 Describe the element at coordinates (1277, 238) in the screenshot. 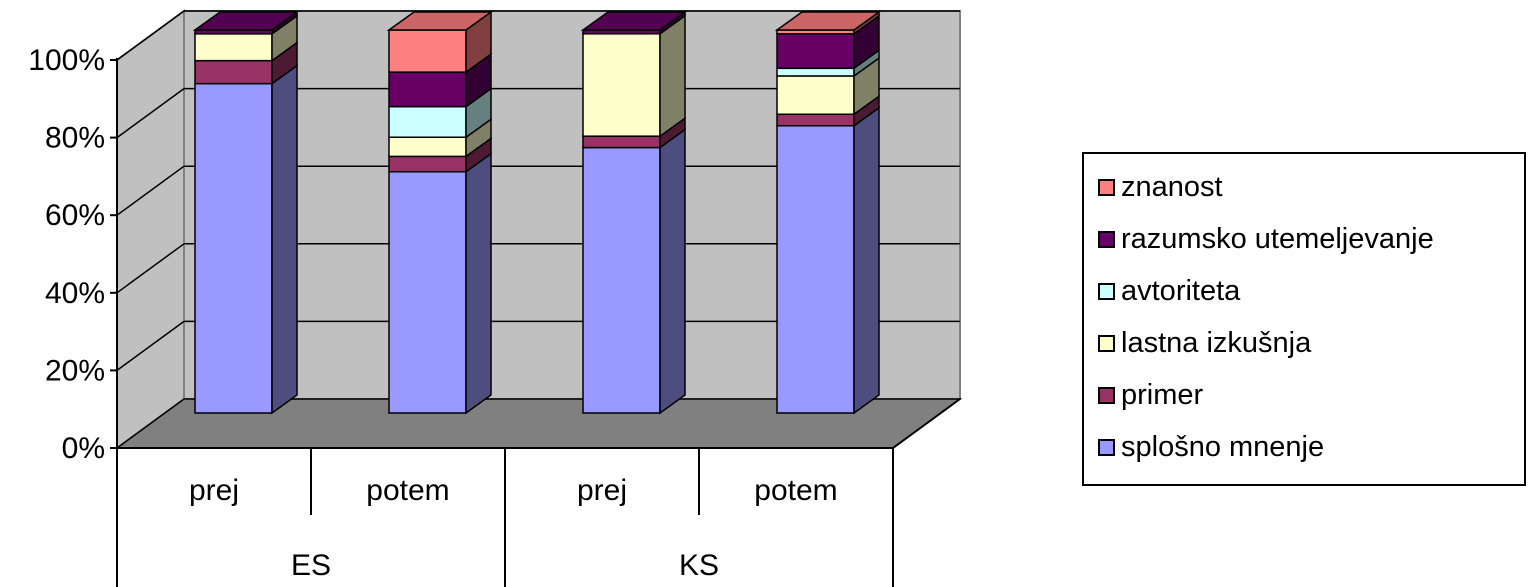

I see `legend-label: razumsko utemeljevanje` at that location.